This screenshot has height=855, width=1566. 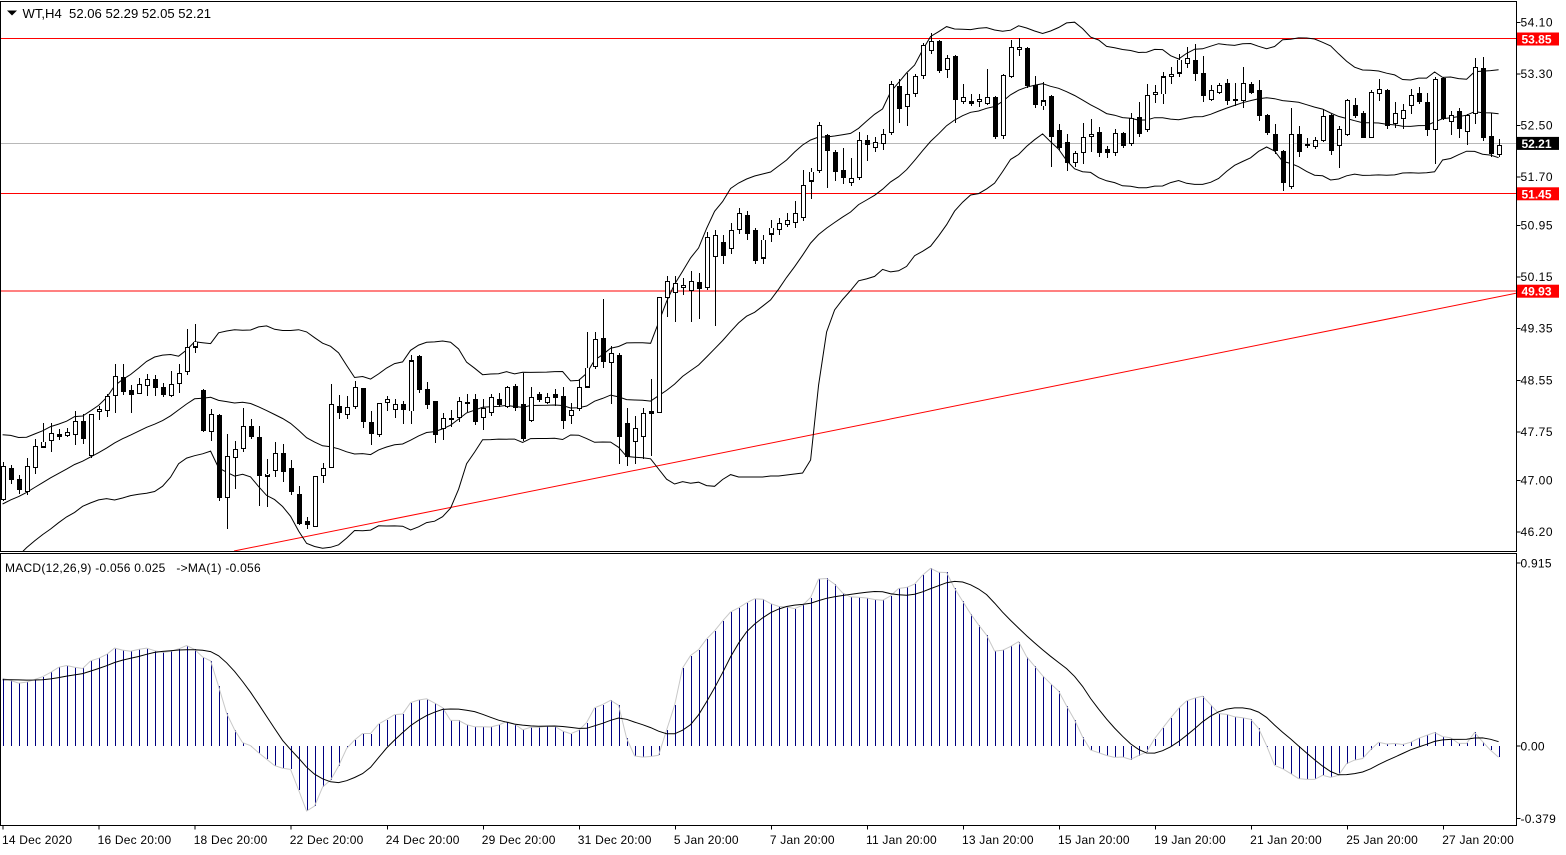 What do you see at coordinates (231, 840) in the screenshot?
I see `svg-text: 18 Dec 20:00` at bounding box center [231, 840].